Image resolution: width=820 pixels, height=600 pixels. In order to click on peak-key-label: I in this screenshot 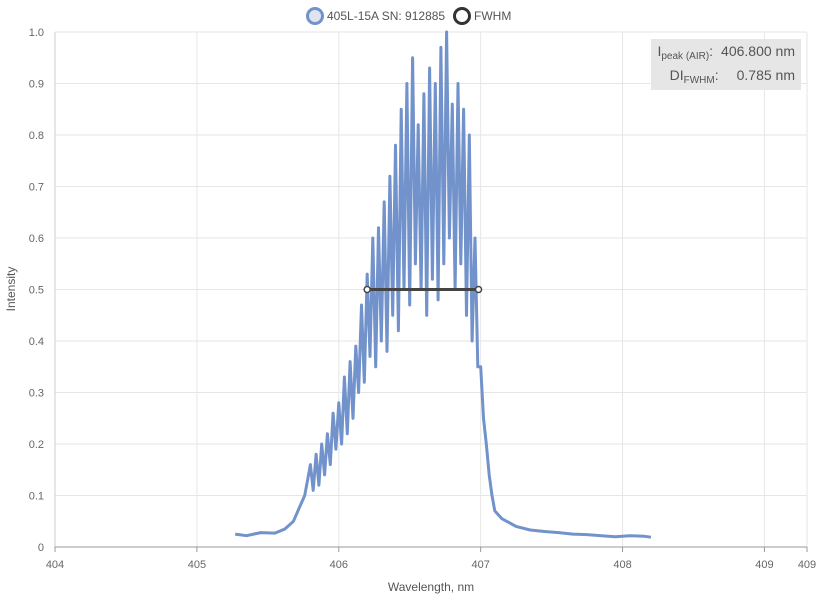, I will do `click(659, 51)`.